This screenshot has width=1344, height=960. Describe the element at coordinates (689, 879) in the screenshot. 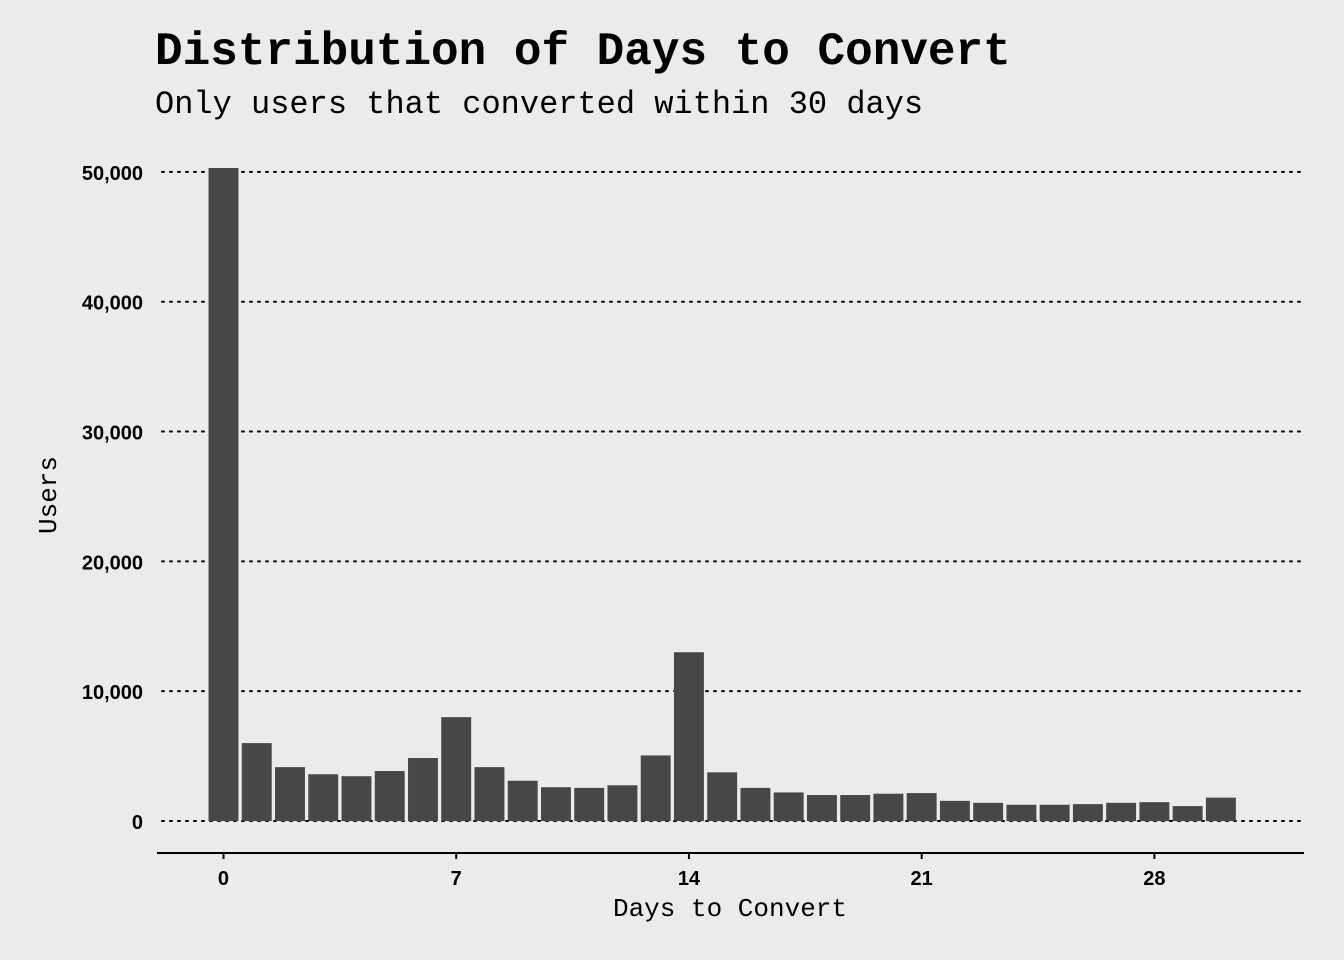

I see `x-tick-label: 14` at that location.